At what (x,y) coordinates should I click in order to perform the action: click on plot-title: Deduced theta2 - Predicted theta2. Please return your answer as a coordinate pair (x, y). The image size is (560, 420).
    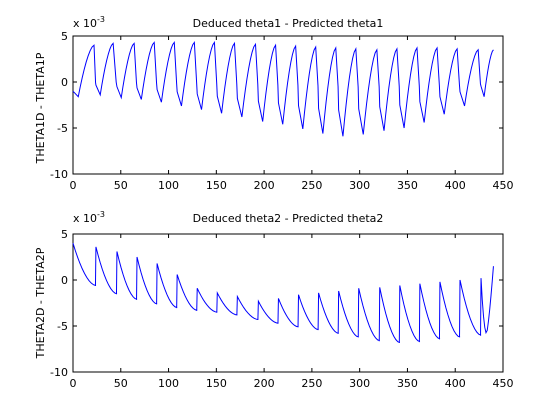
    Looking at the image, I should click on (288, 218).